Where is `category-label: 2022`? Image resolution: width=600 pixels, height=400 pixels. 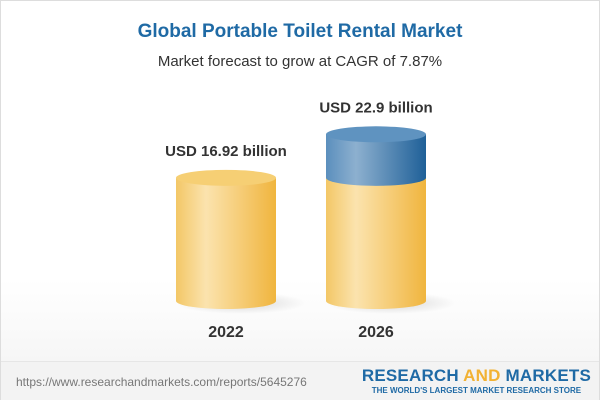 category-label: 2022 is located at coordinates (226, 332).